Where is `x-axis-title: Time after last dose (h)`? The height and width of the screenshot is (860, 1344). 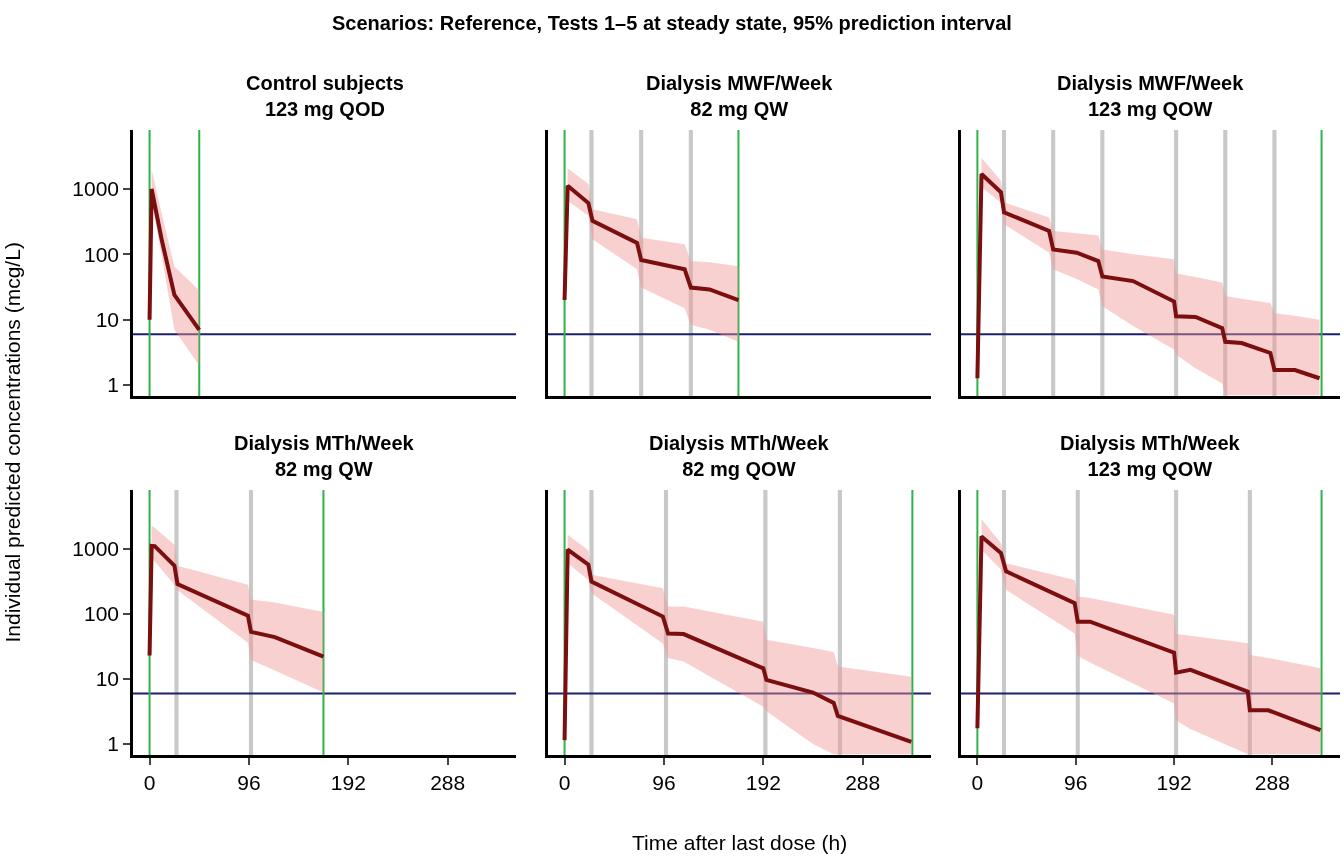
x-axis-title: Time after last dose (h) is located at coordinates (740, 842).